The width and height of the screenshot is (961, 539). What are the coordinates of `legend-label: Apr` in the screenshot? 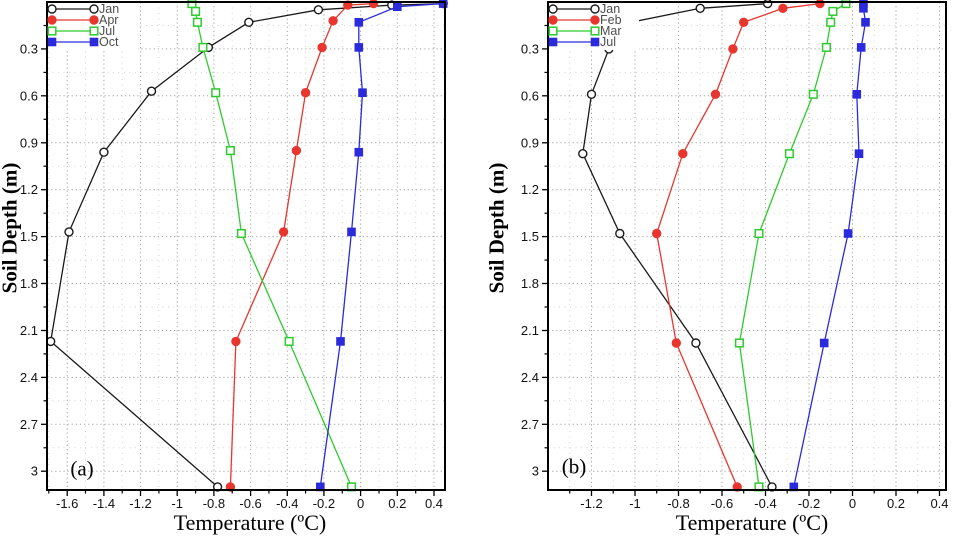 It's located at (108, 20).